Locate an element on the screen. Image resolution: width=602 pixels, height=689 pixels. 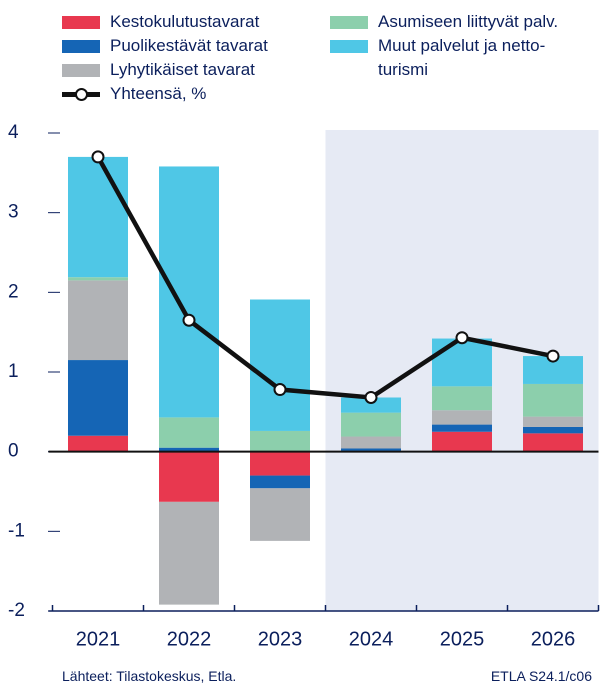
legend-item: Muut palvelut ja netto-turismi is located at coordinates (459, 58).